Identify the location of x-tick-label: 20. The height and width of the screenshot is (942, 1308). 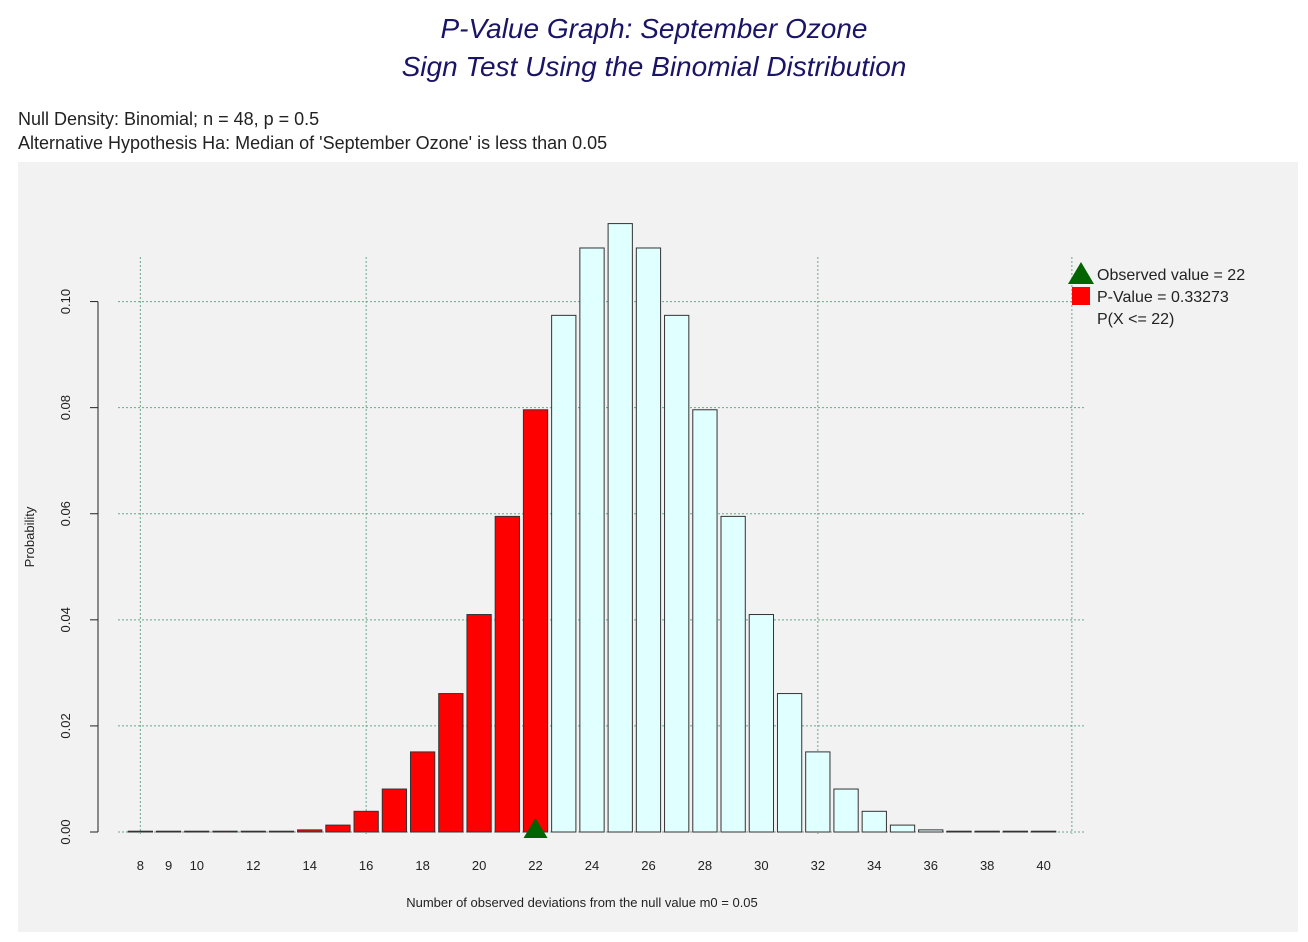
(479, 865).